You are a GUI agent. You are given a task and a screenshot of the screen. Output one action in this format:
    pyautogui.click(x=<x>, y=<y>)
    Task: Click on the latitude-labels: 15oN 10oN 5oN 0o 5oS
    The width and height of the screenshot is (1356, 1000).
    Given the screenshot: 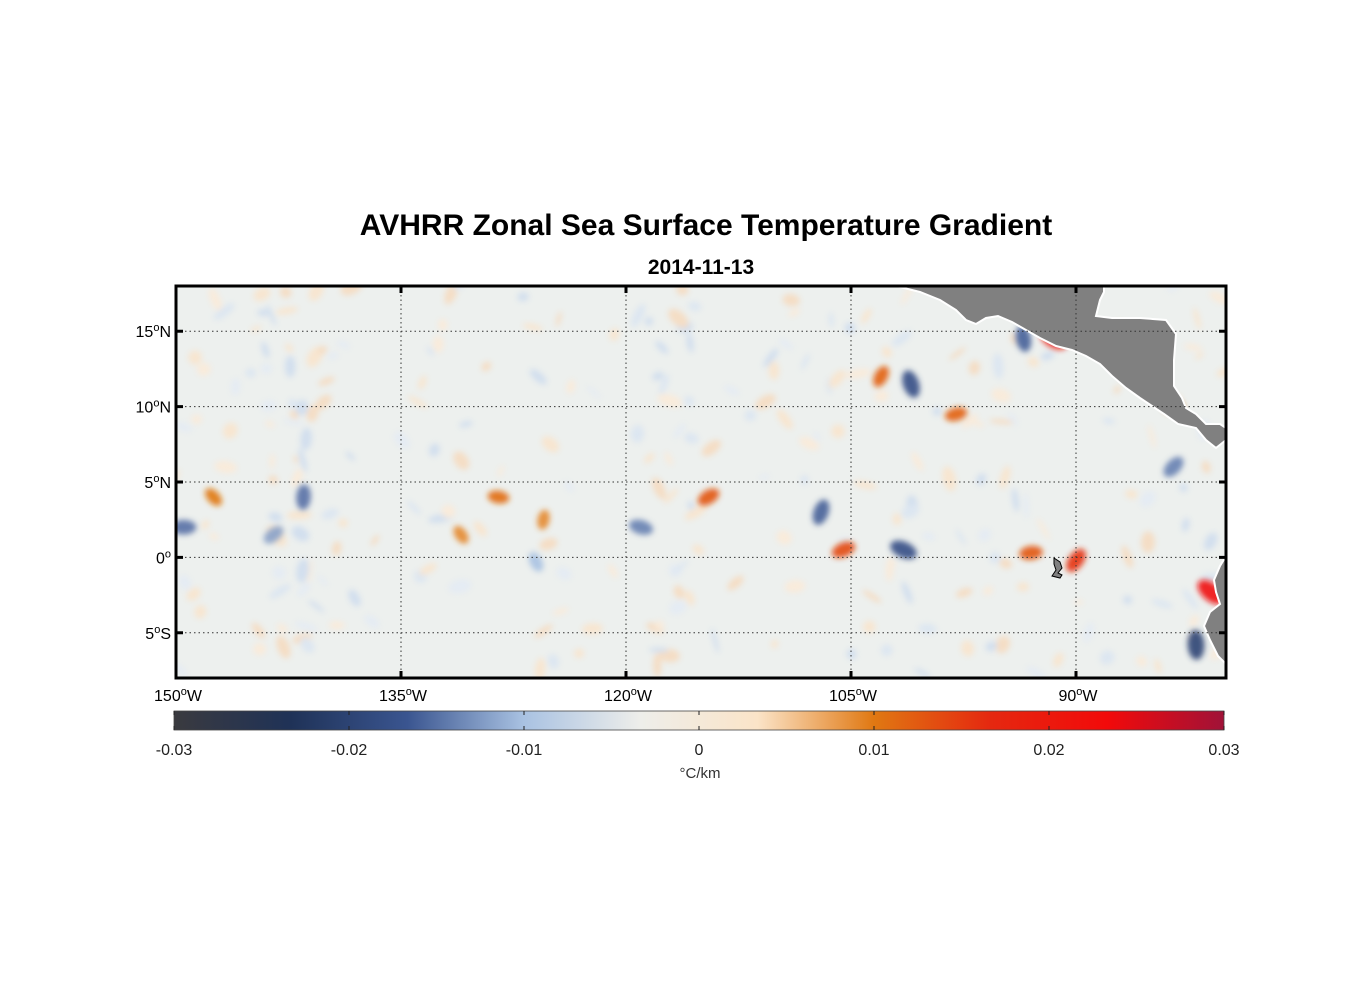 What is the action you would take?
    pyautogui.click(x=153, y=482)
    